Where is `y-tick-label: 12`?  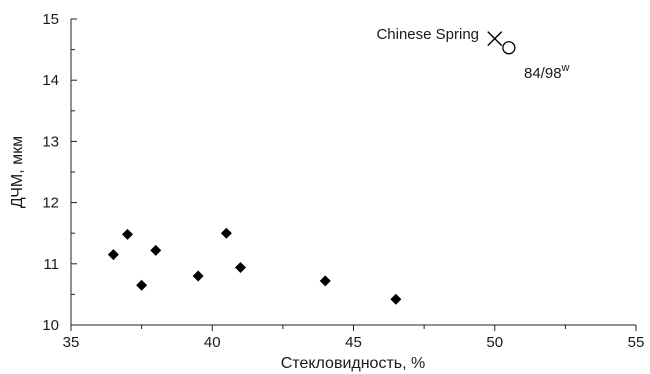 y-tick-label: 12 is located at coordinates (50, 203).